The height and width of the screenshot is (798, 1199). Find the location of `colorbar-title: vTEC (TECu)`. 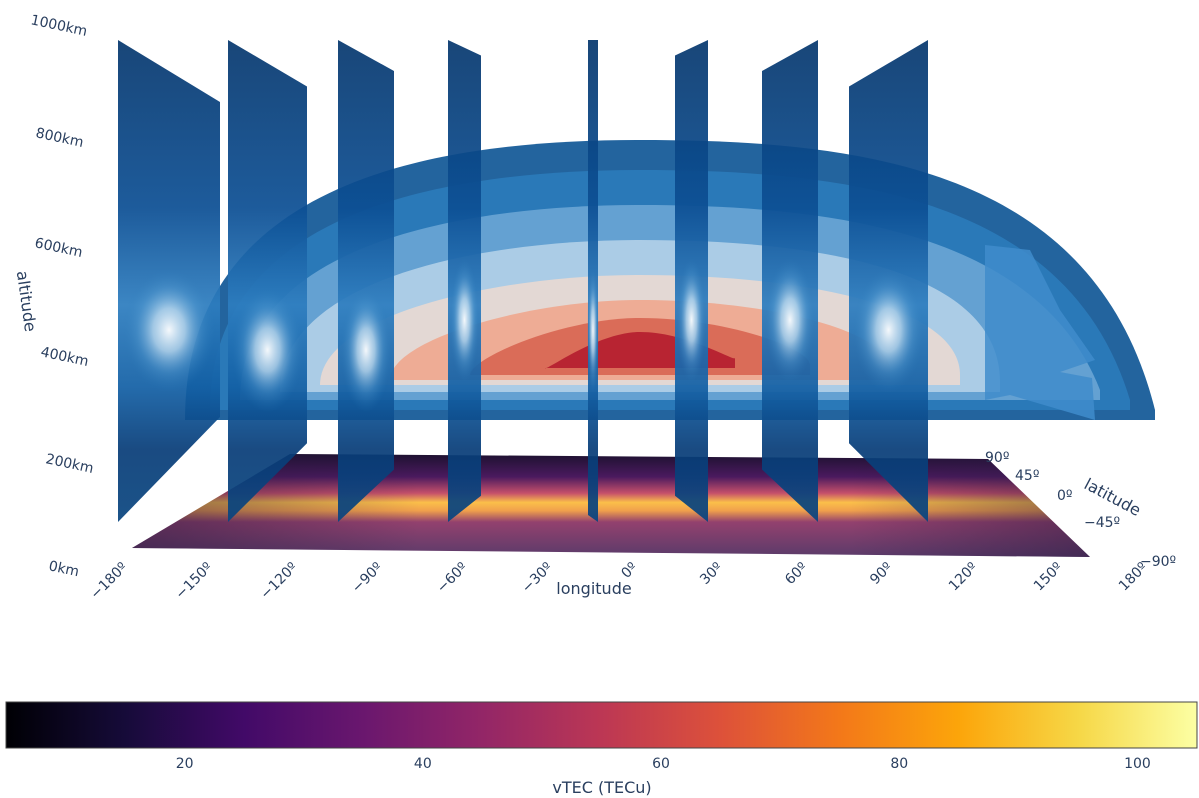

colorbar-title: vTEC (TECu) is located at coordinates (601, 787).